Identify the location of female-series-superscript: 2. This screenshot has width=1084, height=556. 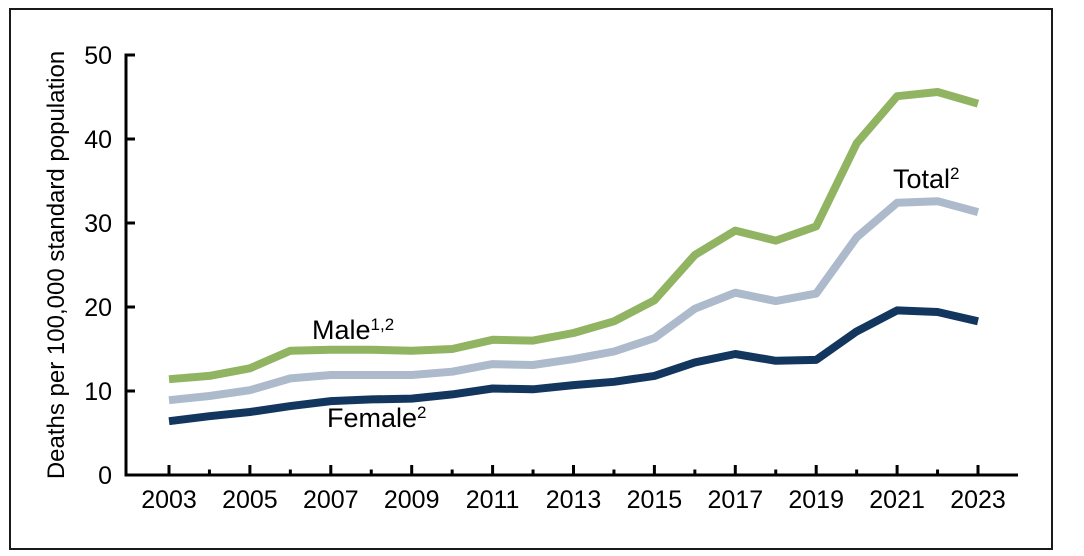
(421, 412).